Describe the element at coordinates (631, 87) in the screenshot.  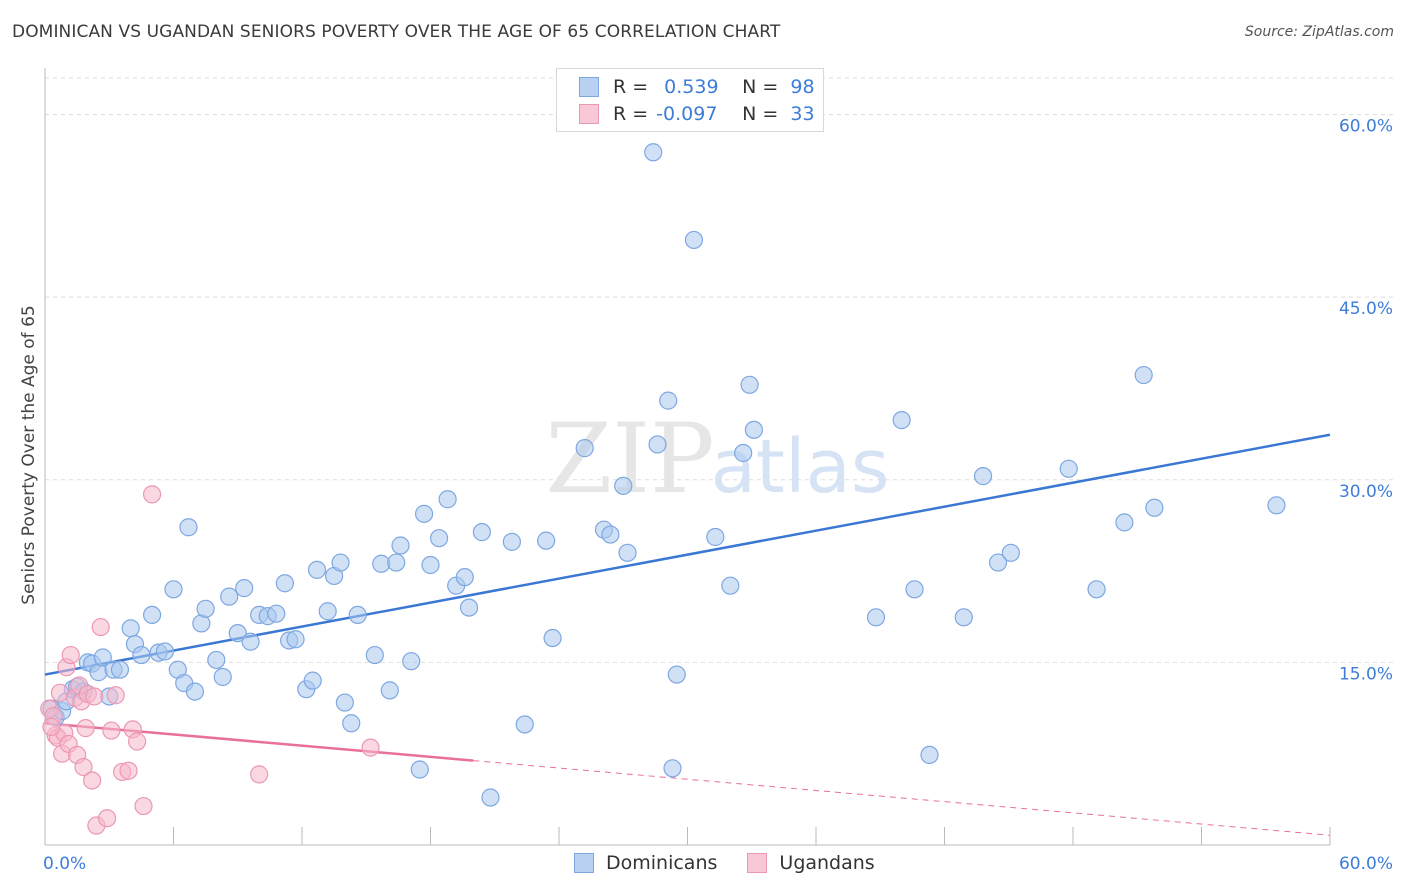
I see `legend-r-label: R =` at that location.